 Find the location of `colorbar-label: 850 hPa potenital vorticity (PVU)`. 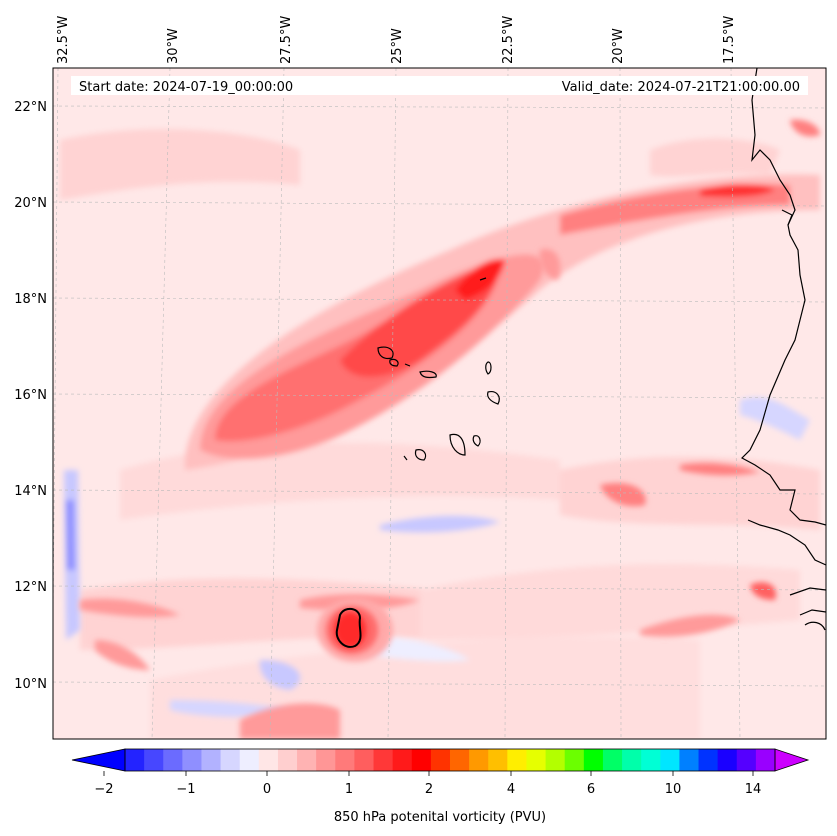

colorbar-label: 850 hPa potenital vorticity (PVU) is located at coordinates (440, 817).